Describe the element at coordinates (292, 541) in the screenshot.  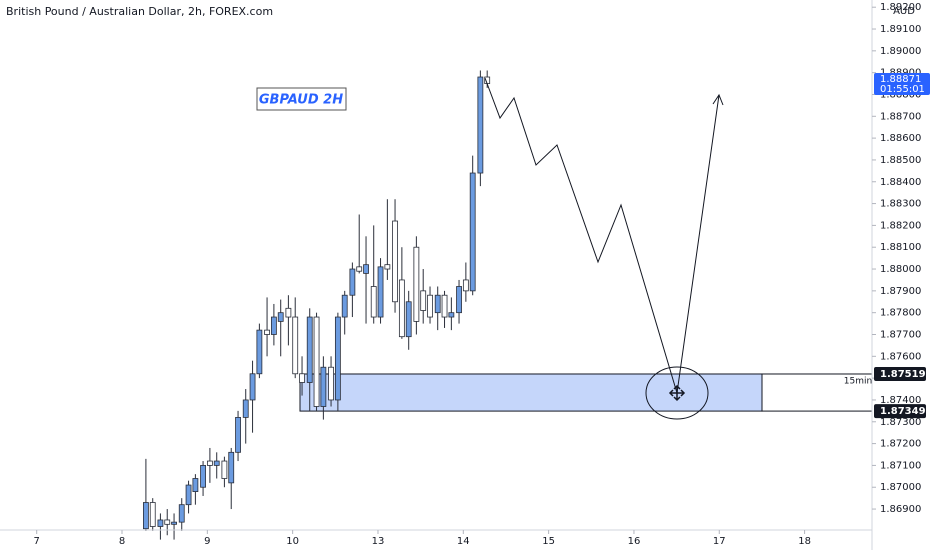
I see `x-tick-label: 10` at that location.